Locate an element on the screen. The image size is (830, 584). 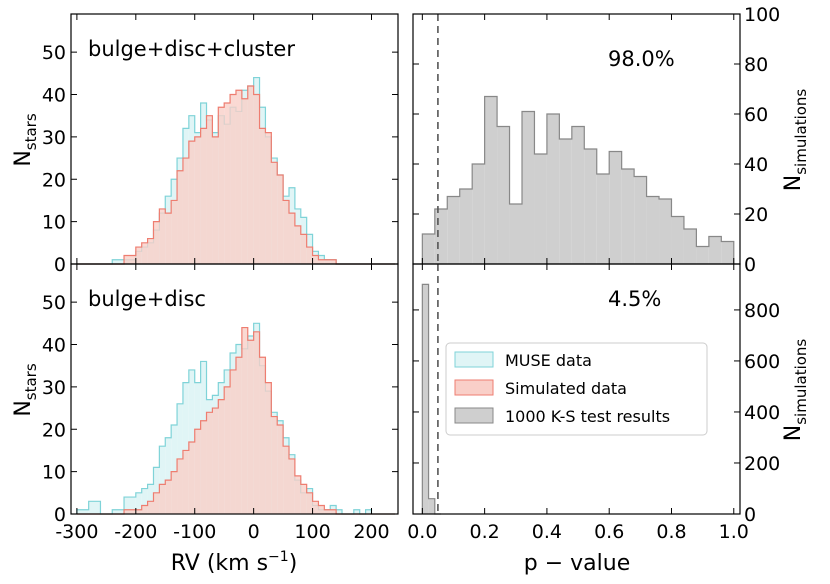
legend-label-muse: MUSE data is located at coordinates (548, 360).